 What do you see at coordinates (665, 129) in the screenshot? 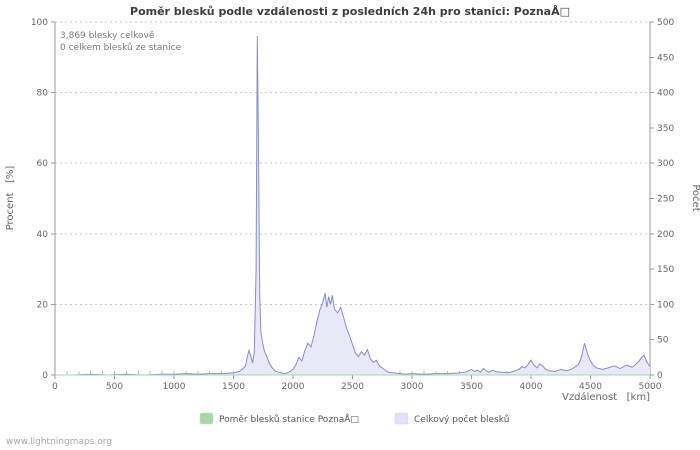
I see `y-right-tick-label: 350` at bounding box center [665, 129].